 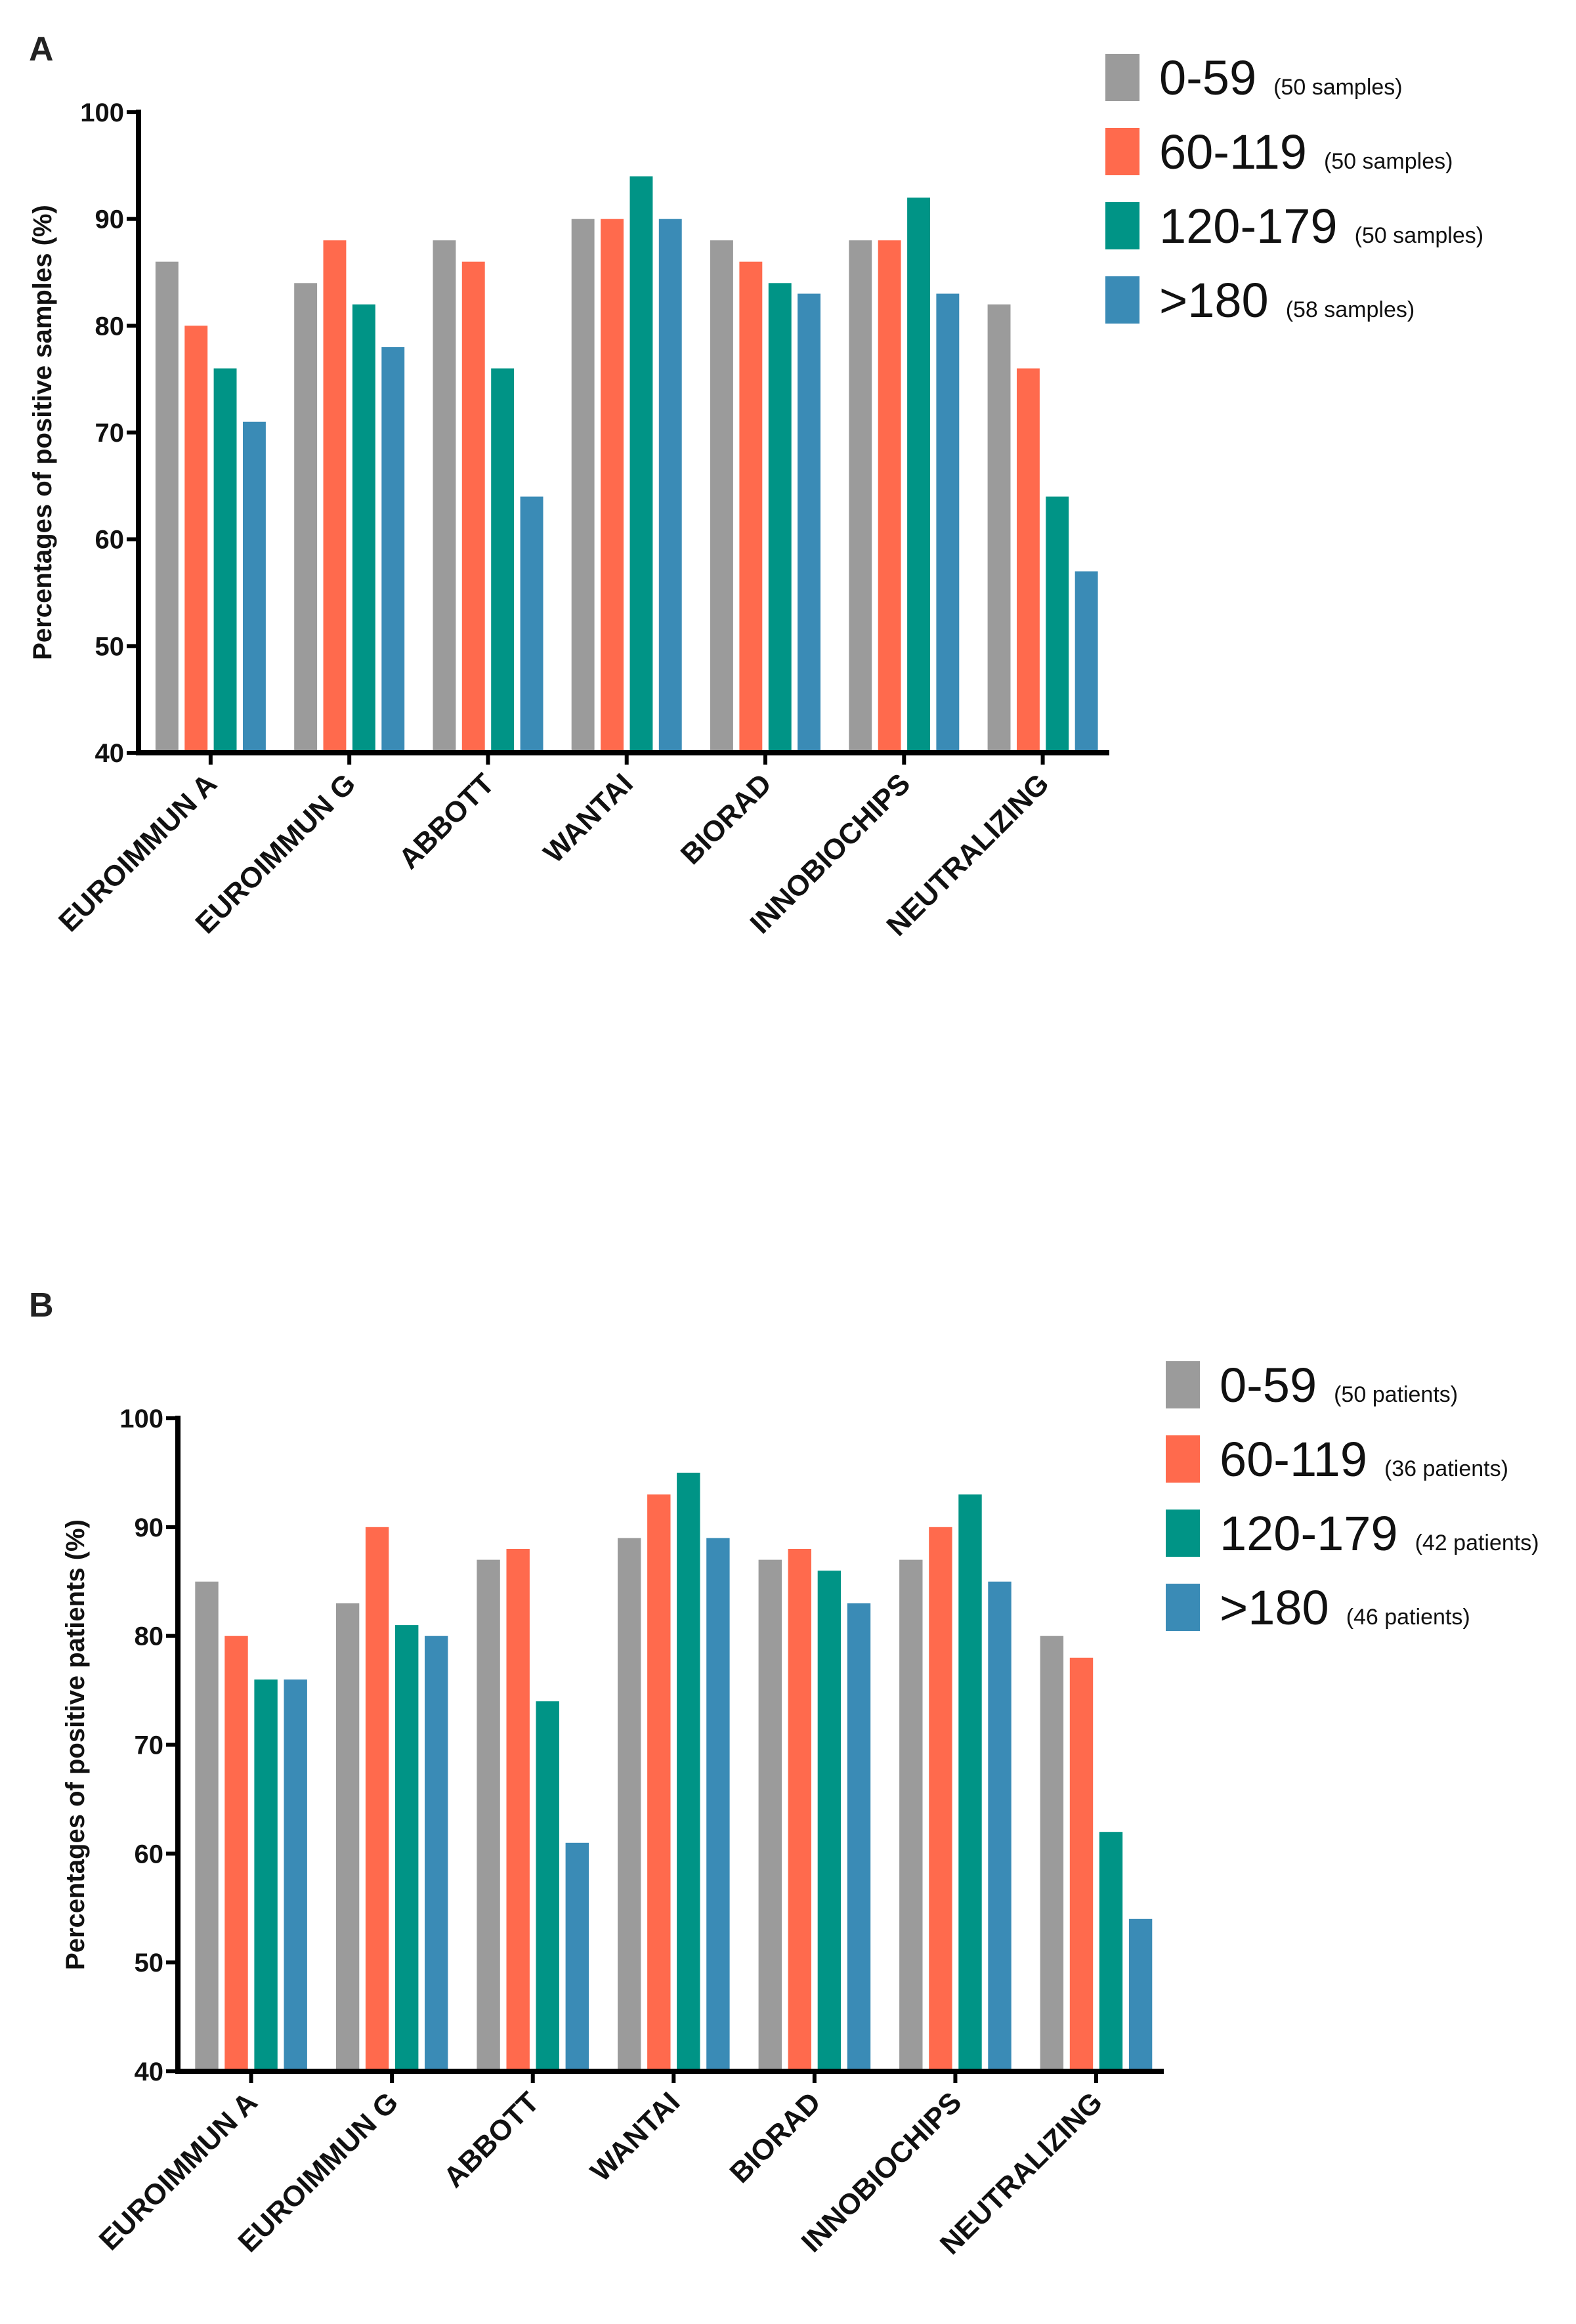 What do you see at coordinates (41, 49) in the screenshot?
I see `panel-letter-a: A` at bounding box center [41, 49].